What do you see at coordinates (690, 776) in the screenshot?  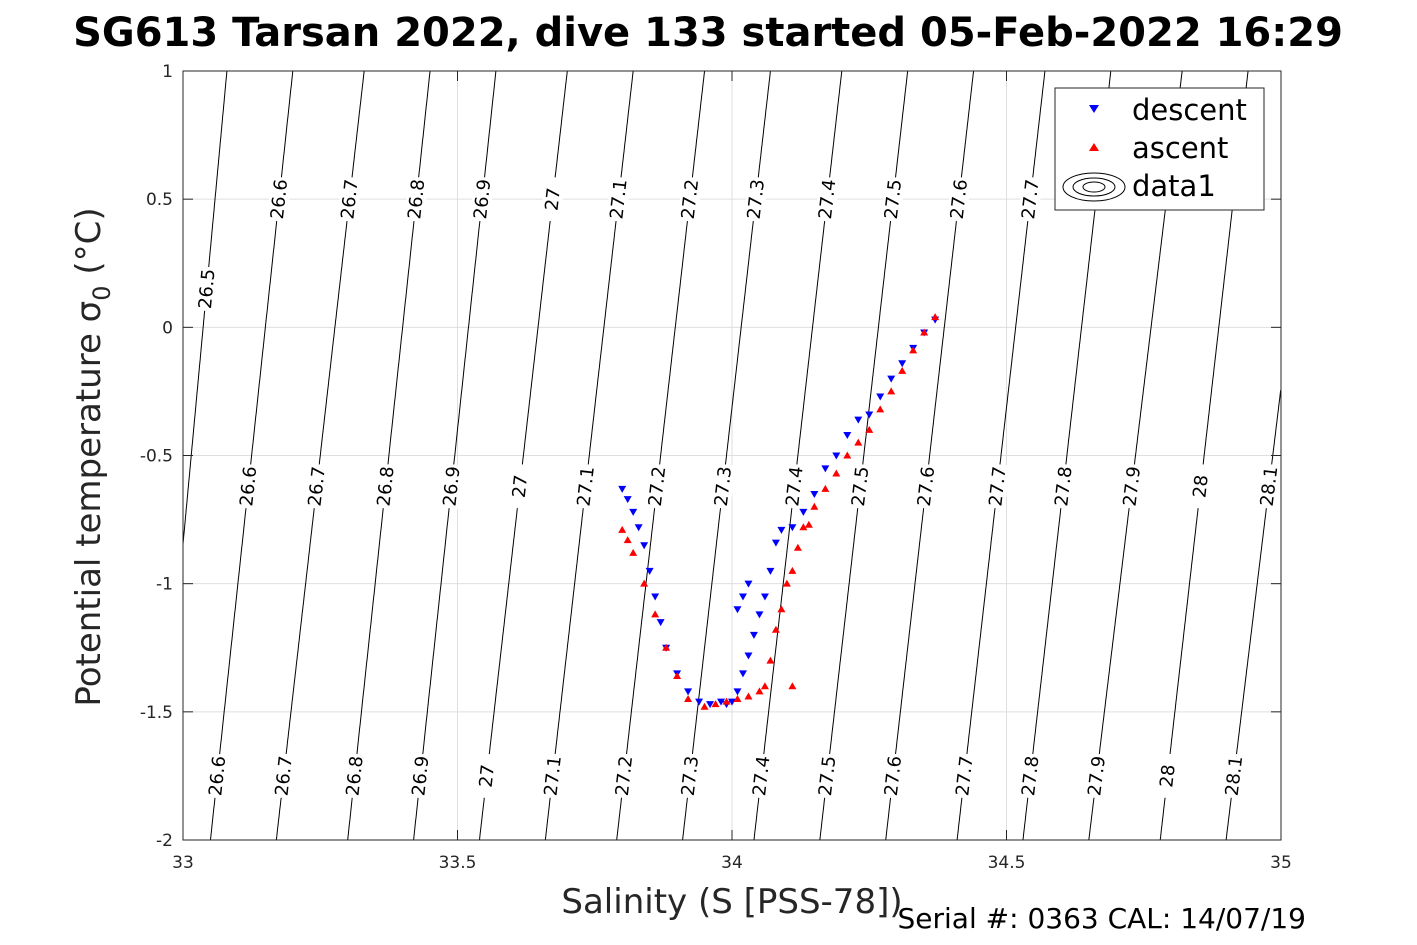 I see `contour-label: 27.3` at bounding box center [690, 776].